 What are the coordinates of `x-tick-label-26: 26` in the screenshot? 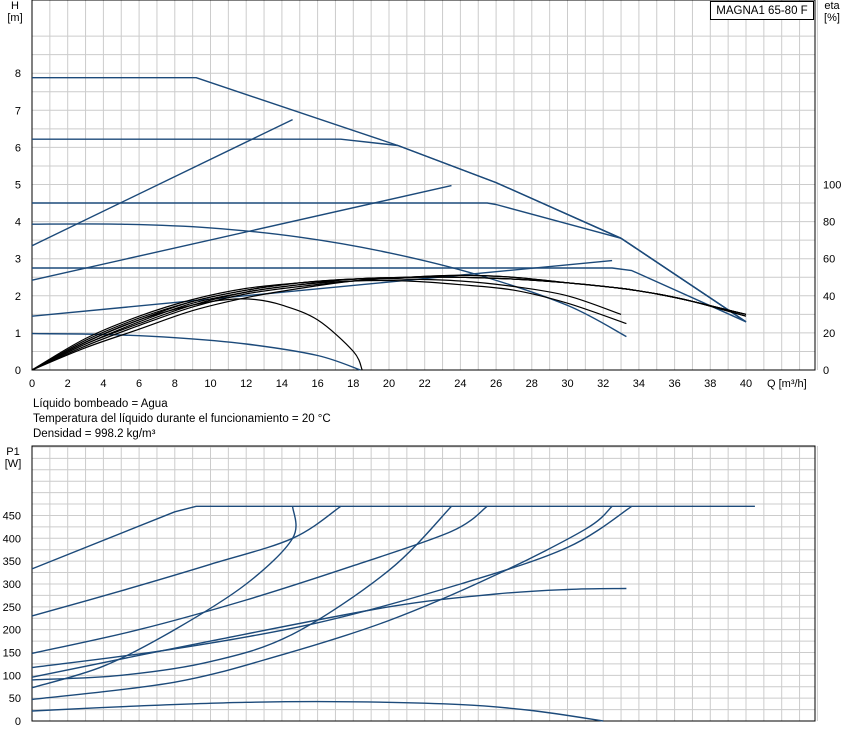 It's located at (496, 384).